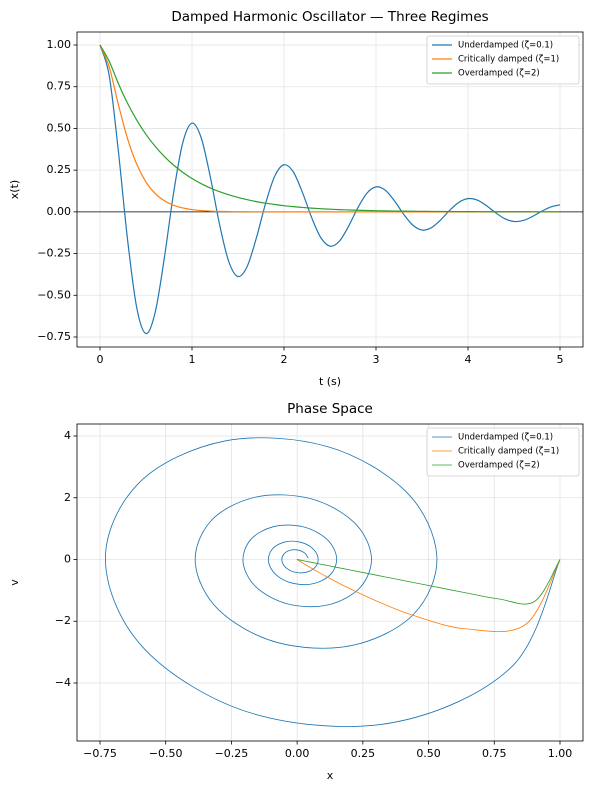 The width and height of the screenshot is (593, 792). Describe the element at coordinates (376, 359) in the screenshot. I see `x-tick-label: 3` at that location.